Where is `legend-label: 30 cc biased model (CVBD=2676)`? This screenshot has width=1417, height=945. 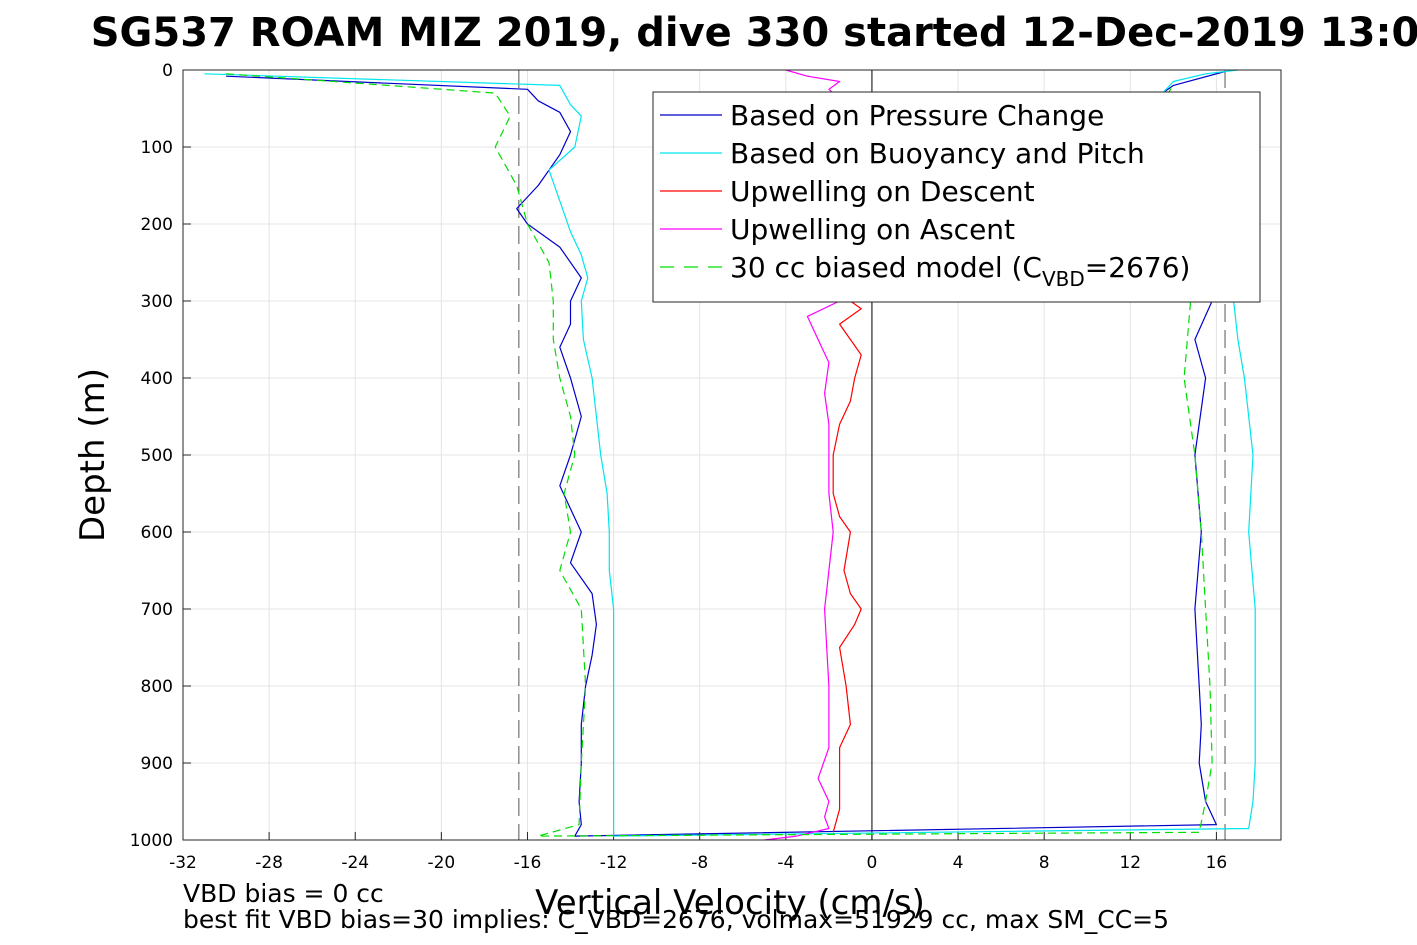 legend-label: 30 cc biased model (CVBD=2676) is located at coordinates (960, 271).